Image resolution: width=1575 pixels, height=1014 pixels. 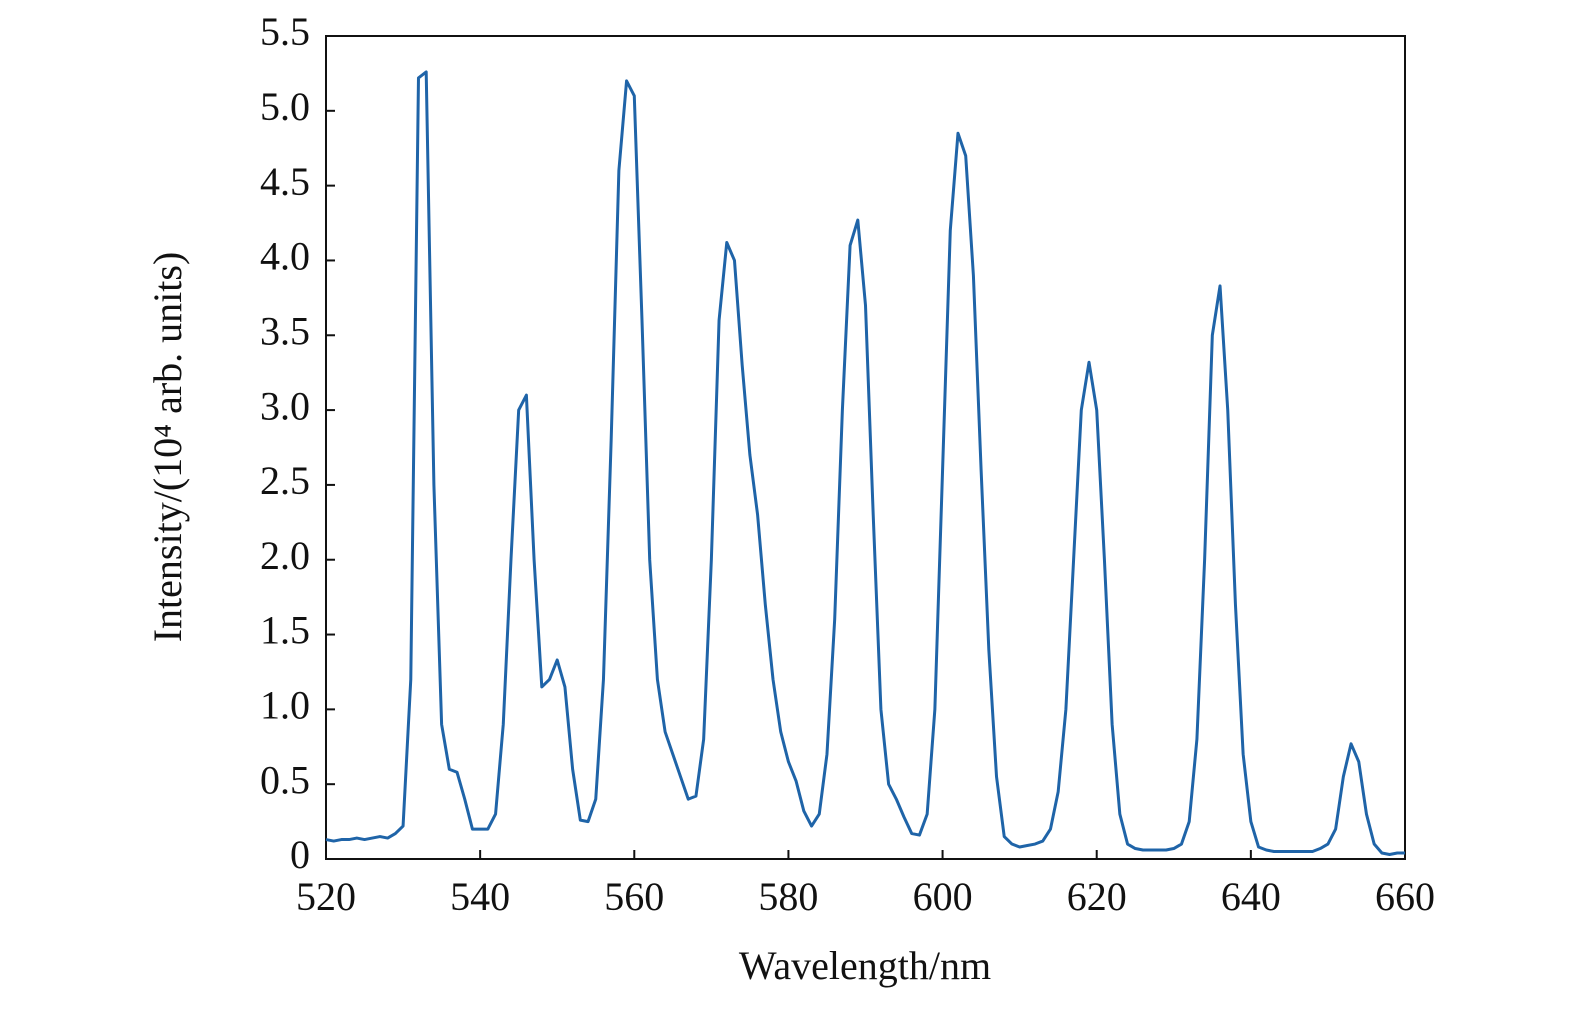 What do you see at coordinates (788, 896) in the screenshot?
I see `x-tick-label: 580` at bounding box center [788, 896].